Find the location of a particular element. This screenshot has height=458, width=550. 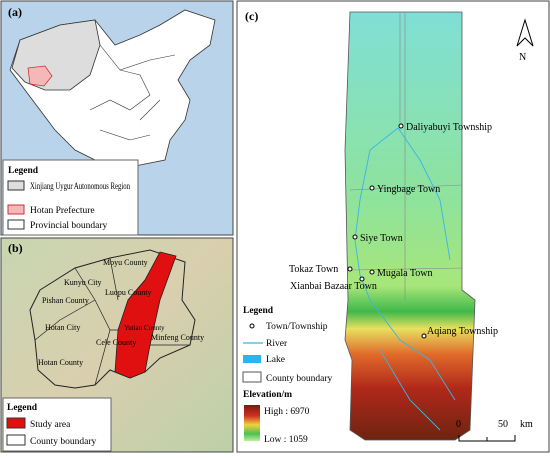

town-label: Xianbai Bazaar Town is located at coordinates (333, 286).